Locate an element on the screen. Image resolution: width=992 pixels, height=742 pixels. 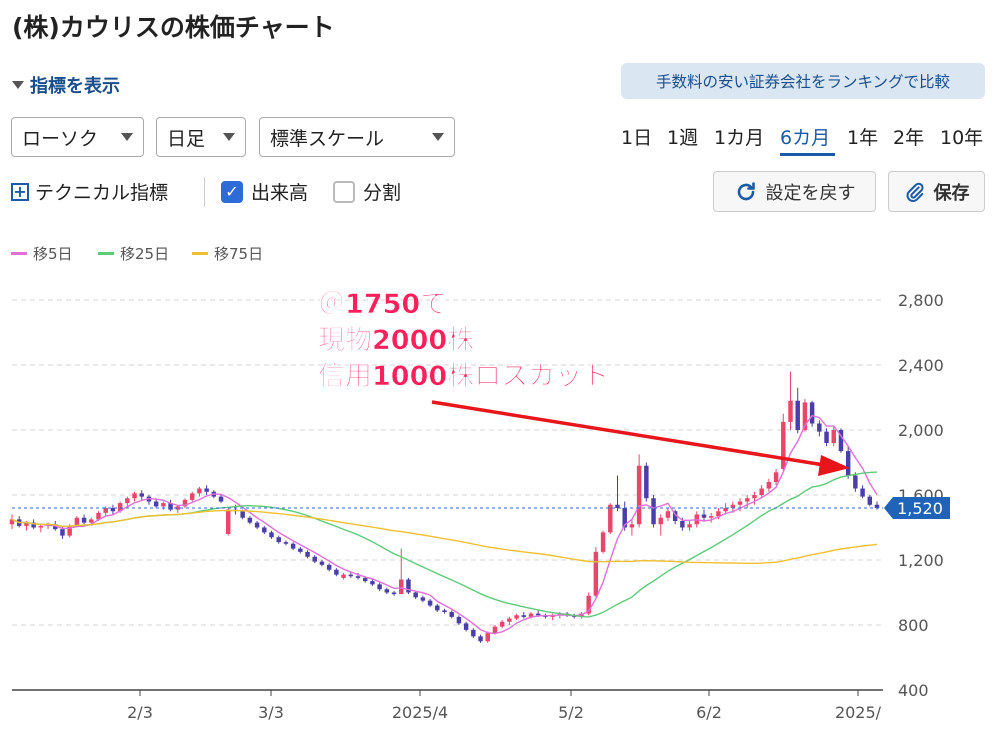
y-tick-label: 1,200 is located at coordinates (921, 560).